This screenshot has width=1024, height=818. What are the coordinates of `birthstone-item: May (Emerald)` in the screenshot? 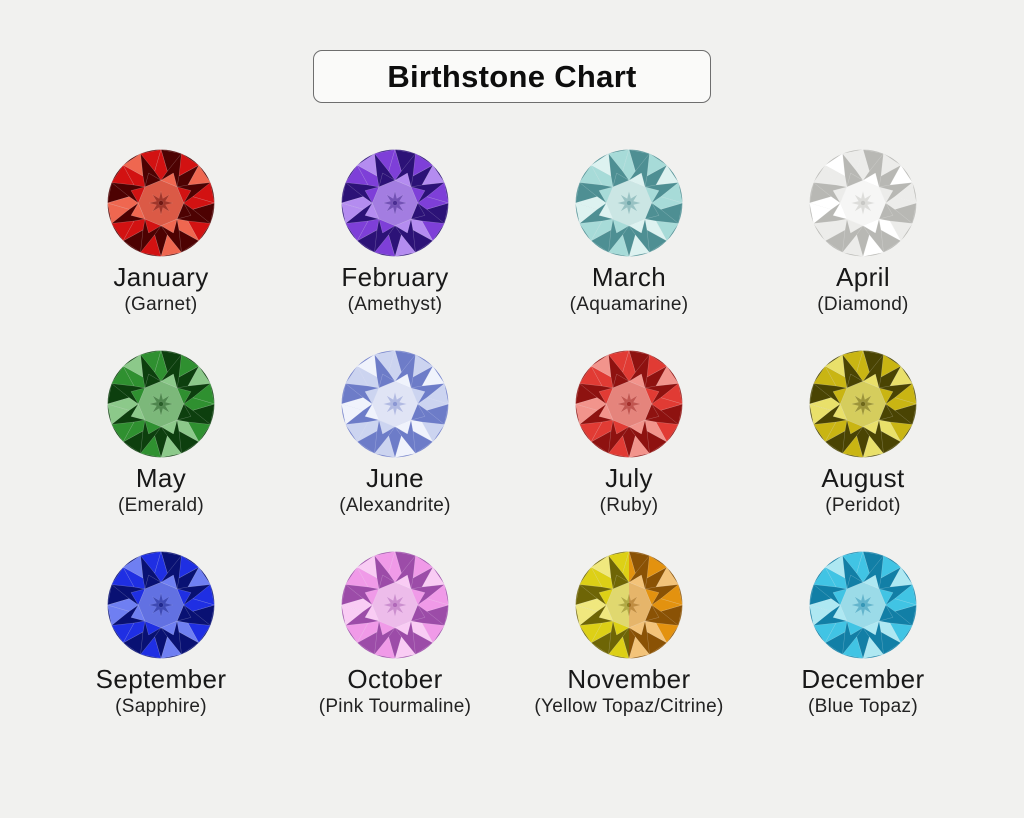 It's located at (161, 450).